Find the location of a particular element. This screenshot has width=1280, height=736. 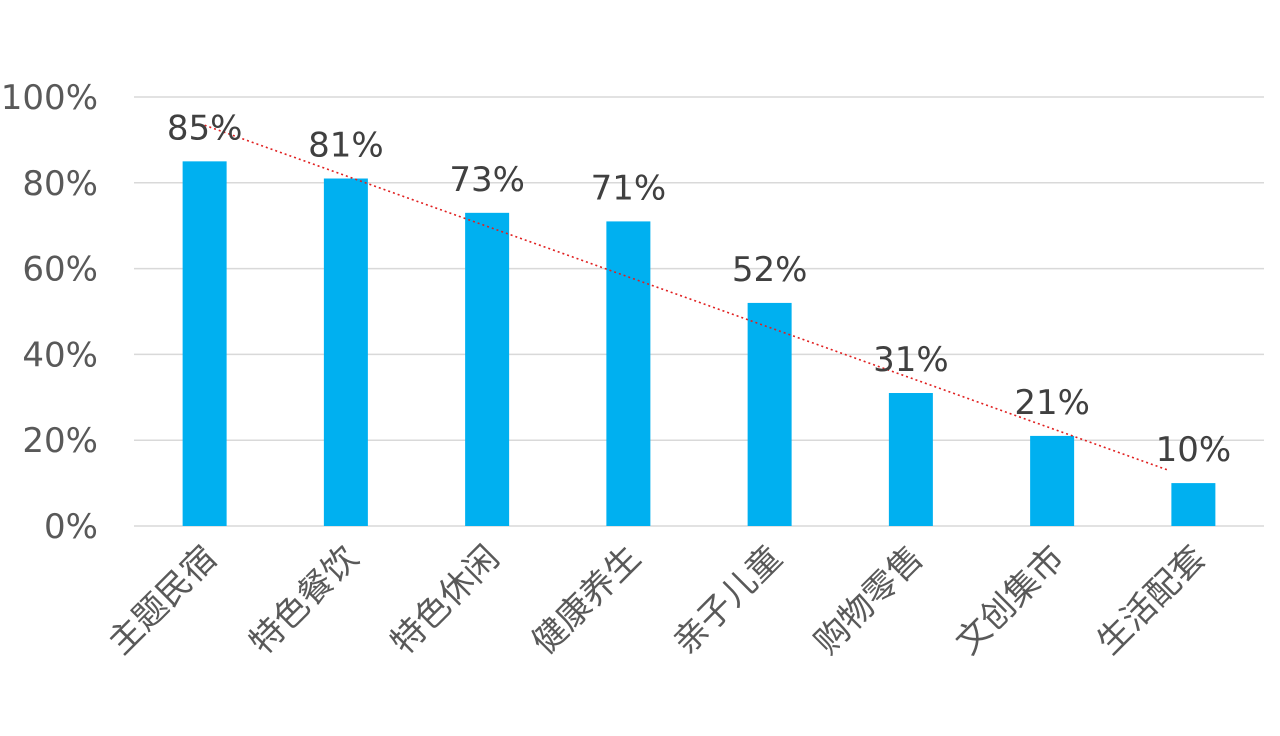

category-label: 特色休闲 is located at coordinates (445, 600).